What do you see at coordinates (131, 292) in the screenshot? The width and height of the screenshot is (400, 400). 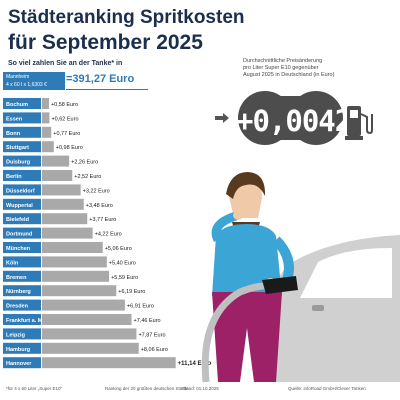 I see `value-label: +6,19 Euro` at bounding box center [131, 292].